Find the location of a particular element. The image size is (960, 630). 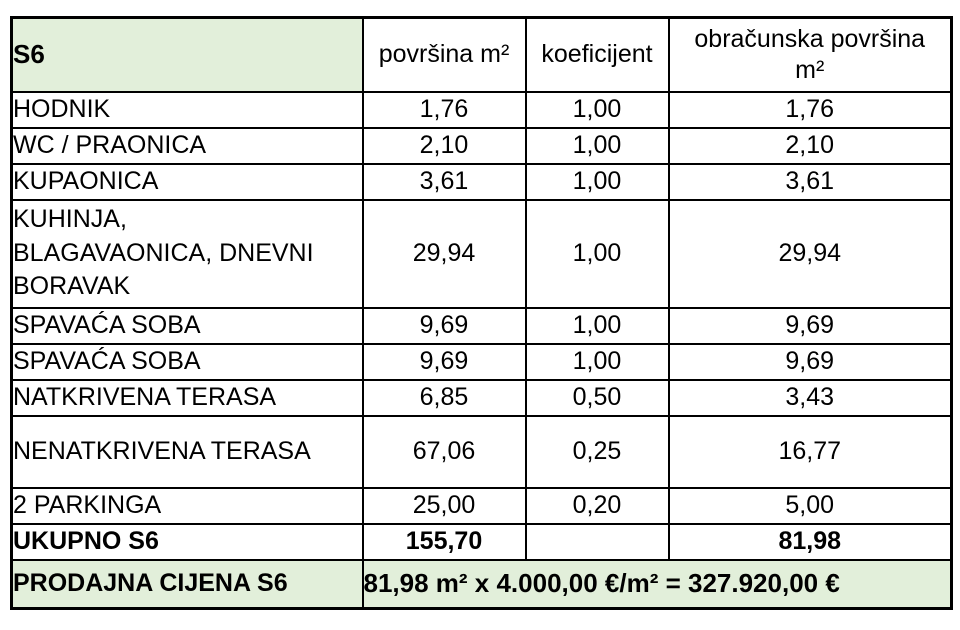

total-label: UKUPNO S6 is located at coordinates (187, 541).